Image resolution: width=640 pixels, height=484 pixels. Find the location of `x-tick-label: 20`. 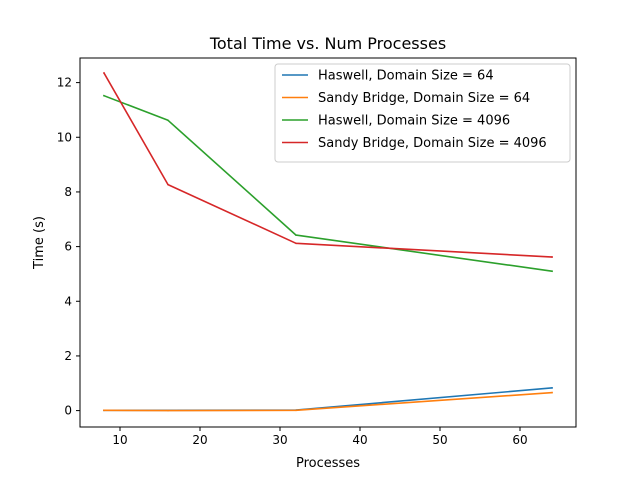

x-tick-label: 20 is located at coordinates (199, 440).